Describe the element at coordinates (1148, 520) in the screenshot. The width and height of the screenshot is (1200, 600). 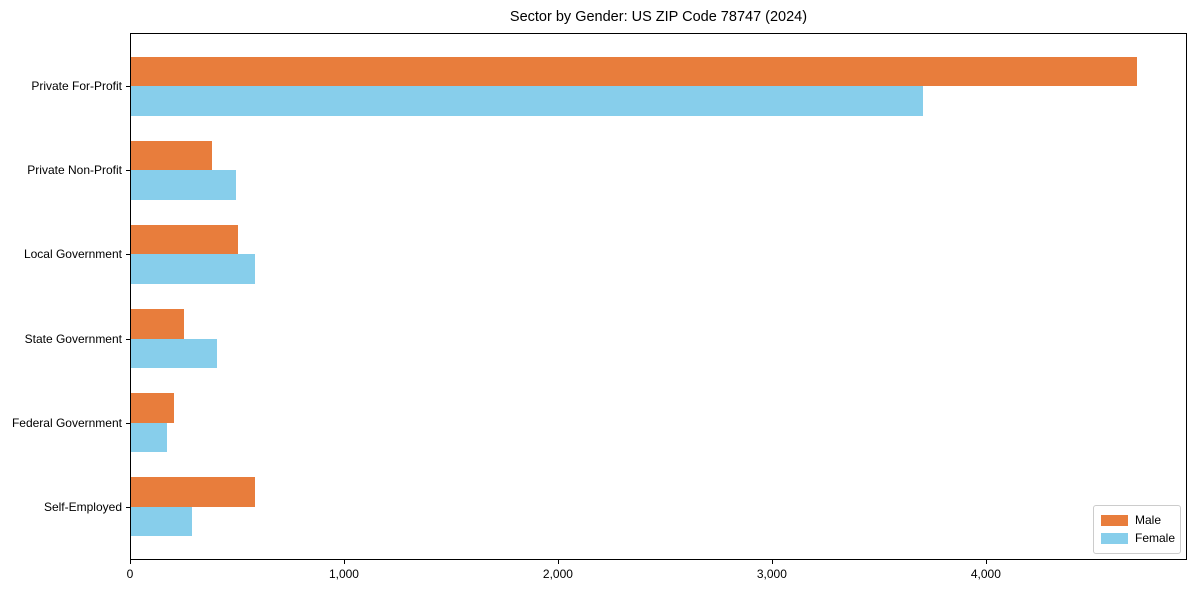
I see `legend-label-male: Male` at that location.